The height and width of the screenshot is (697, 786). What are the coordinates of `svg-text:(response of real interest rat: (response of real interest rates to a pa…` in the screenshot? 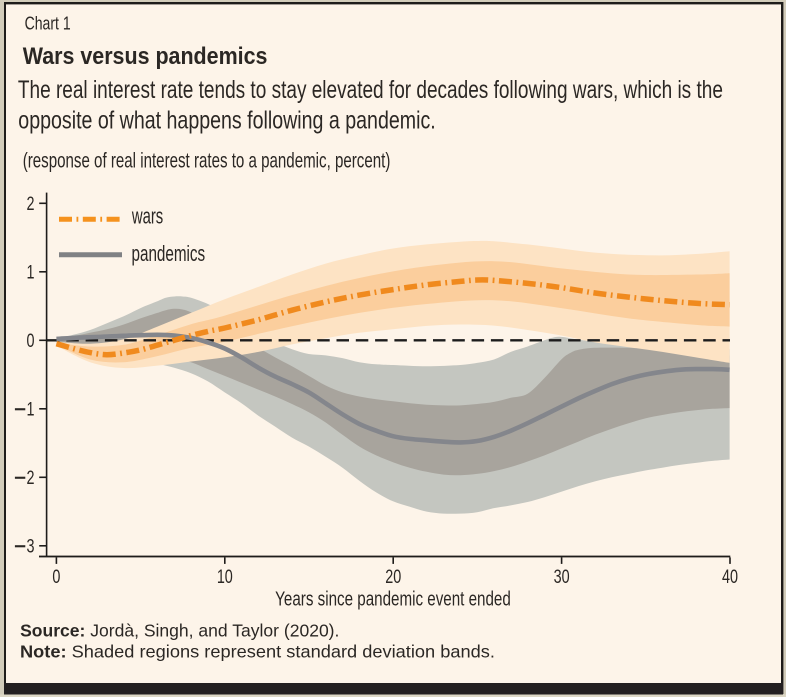 It's located at (207, 160).